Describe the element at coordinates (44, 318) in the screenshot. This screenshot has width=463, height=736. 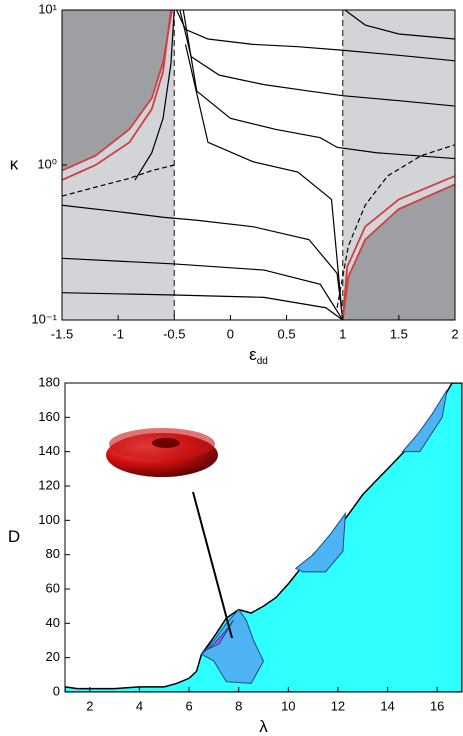
I see `y-tick-label: 10⁻¹` at that location.